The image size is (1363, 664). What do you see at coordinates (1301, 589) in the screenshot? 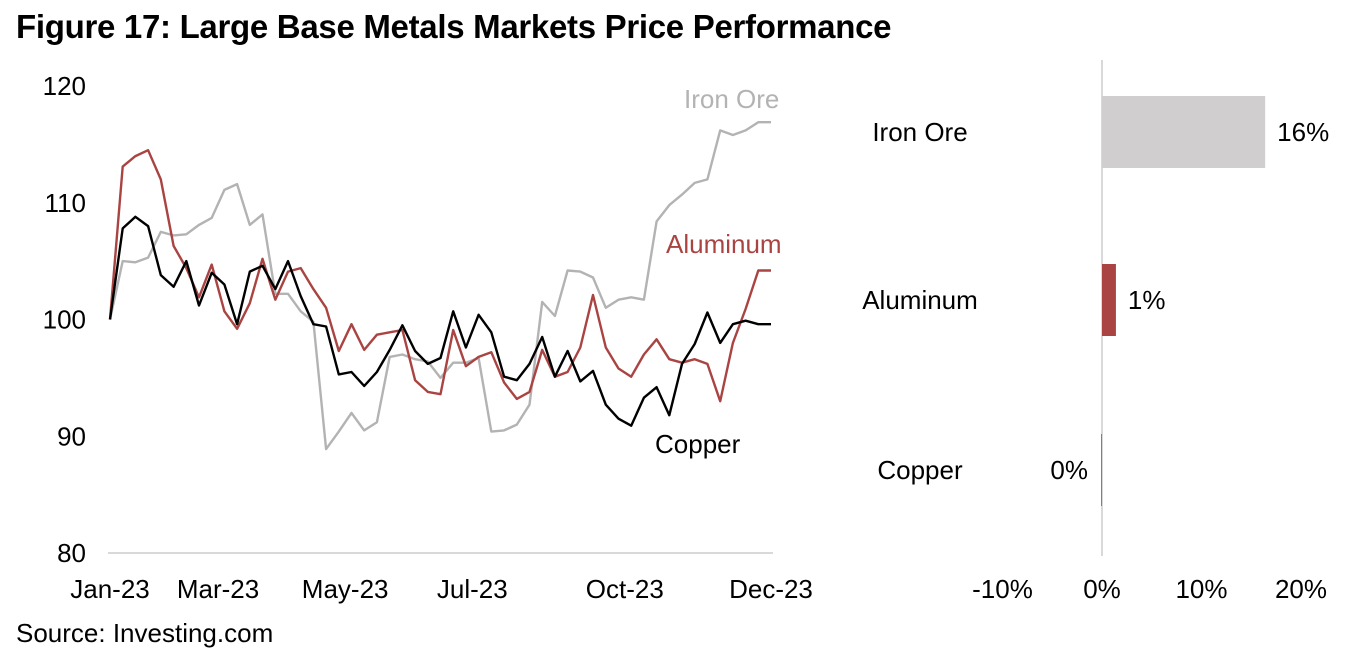
I see `bar-x-tick-label: 20%` at bounding box center [1301, 589].